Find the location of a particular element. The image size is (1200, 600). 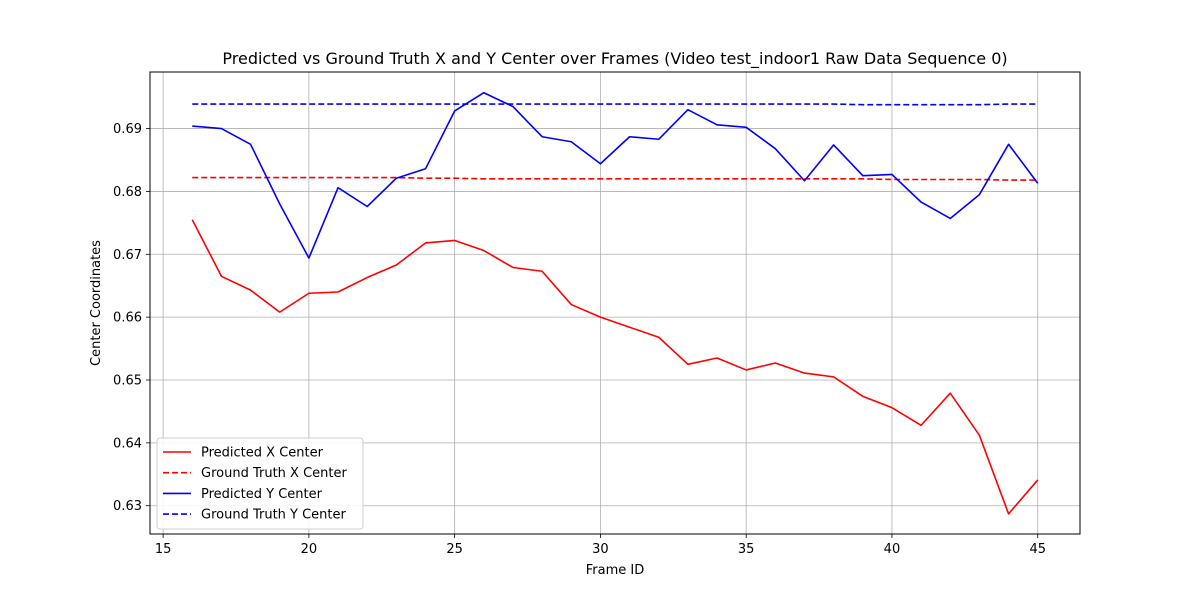

y-tick-label: 0.69 is located at coordinates (127, 129).